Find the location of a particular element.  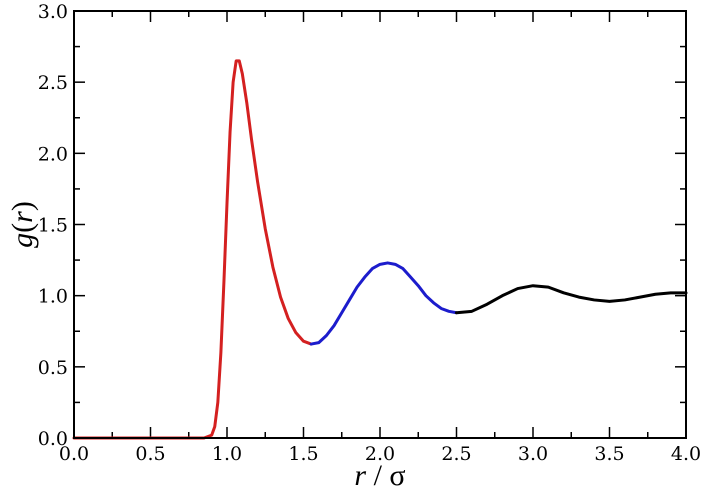

x-tick-label: 3.5 is located at coordinates (609, 454).